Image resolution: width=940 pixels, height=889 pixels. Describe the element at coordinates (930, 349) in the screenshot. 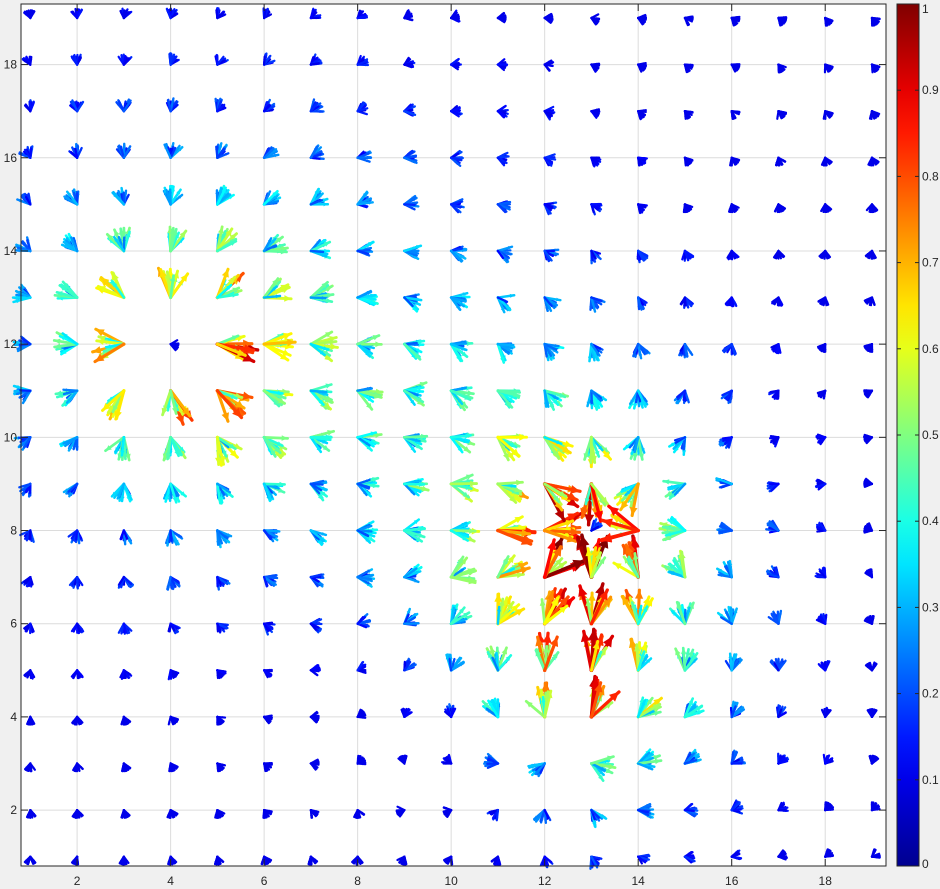

I see `colorbar-tick-label: 0.6` at that location.